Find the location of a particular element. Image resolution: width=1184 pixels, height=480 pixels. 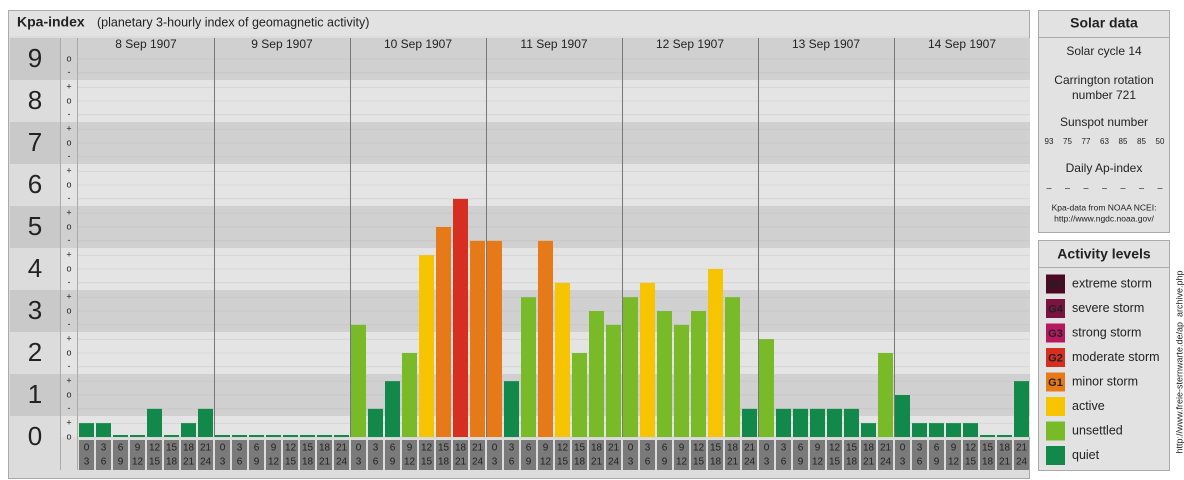

day-label: 12 Sep 1907 is located at coordinates (690, 44).